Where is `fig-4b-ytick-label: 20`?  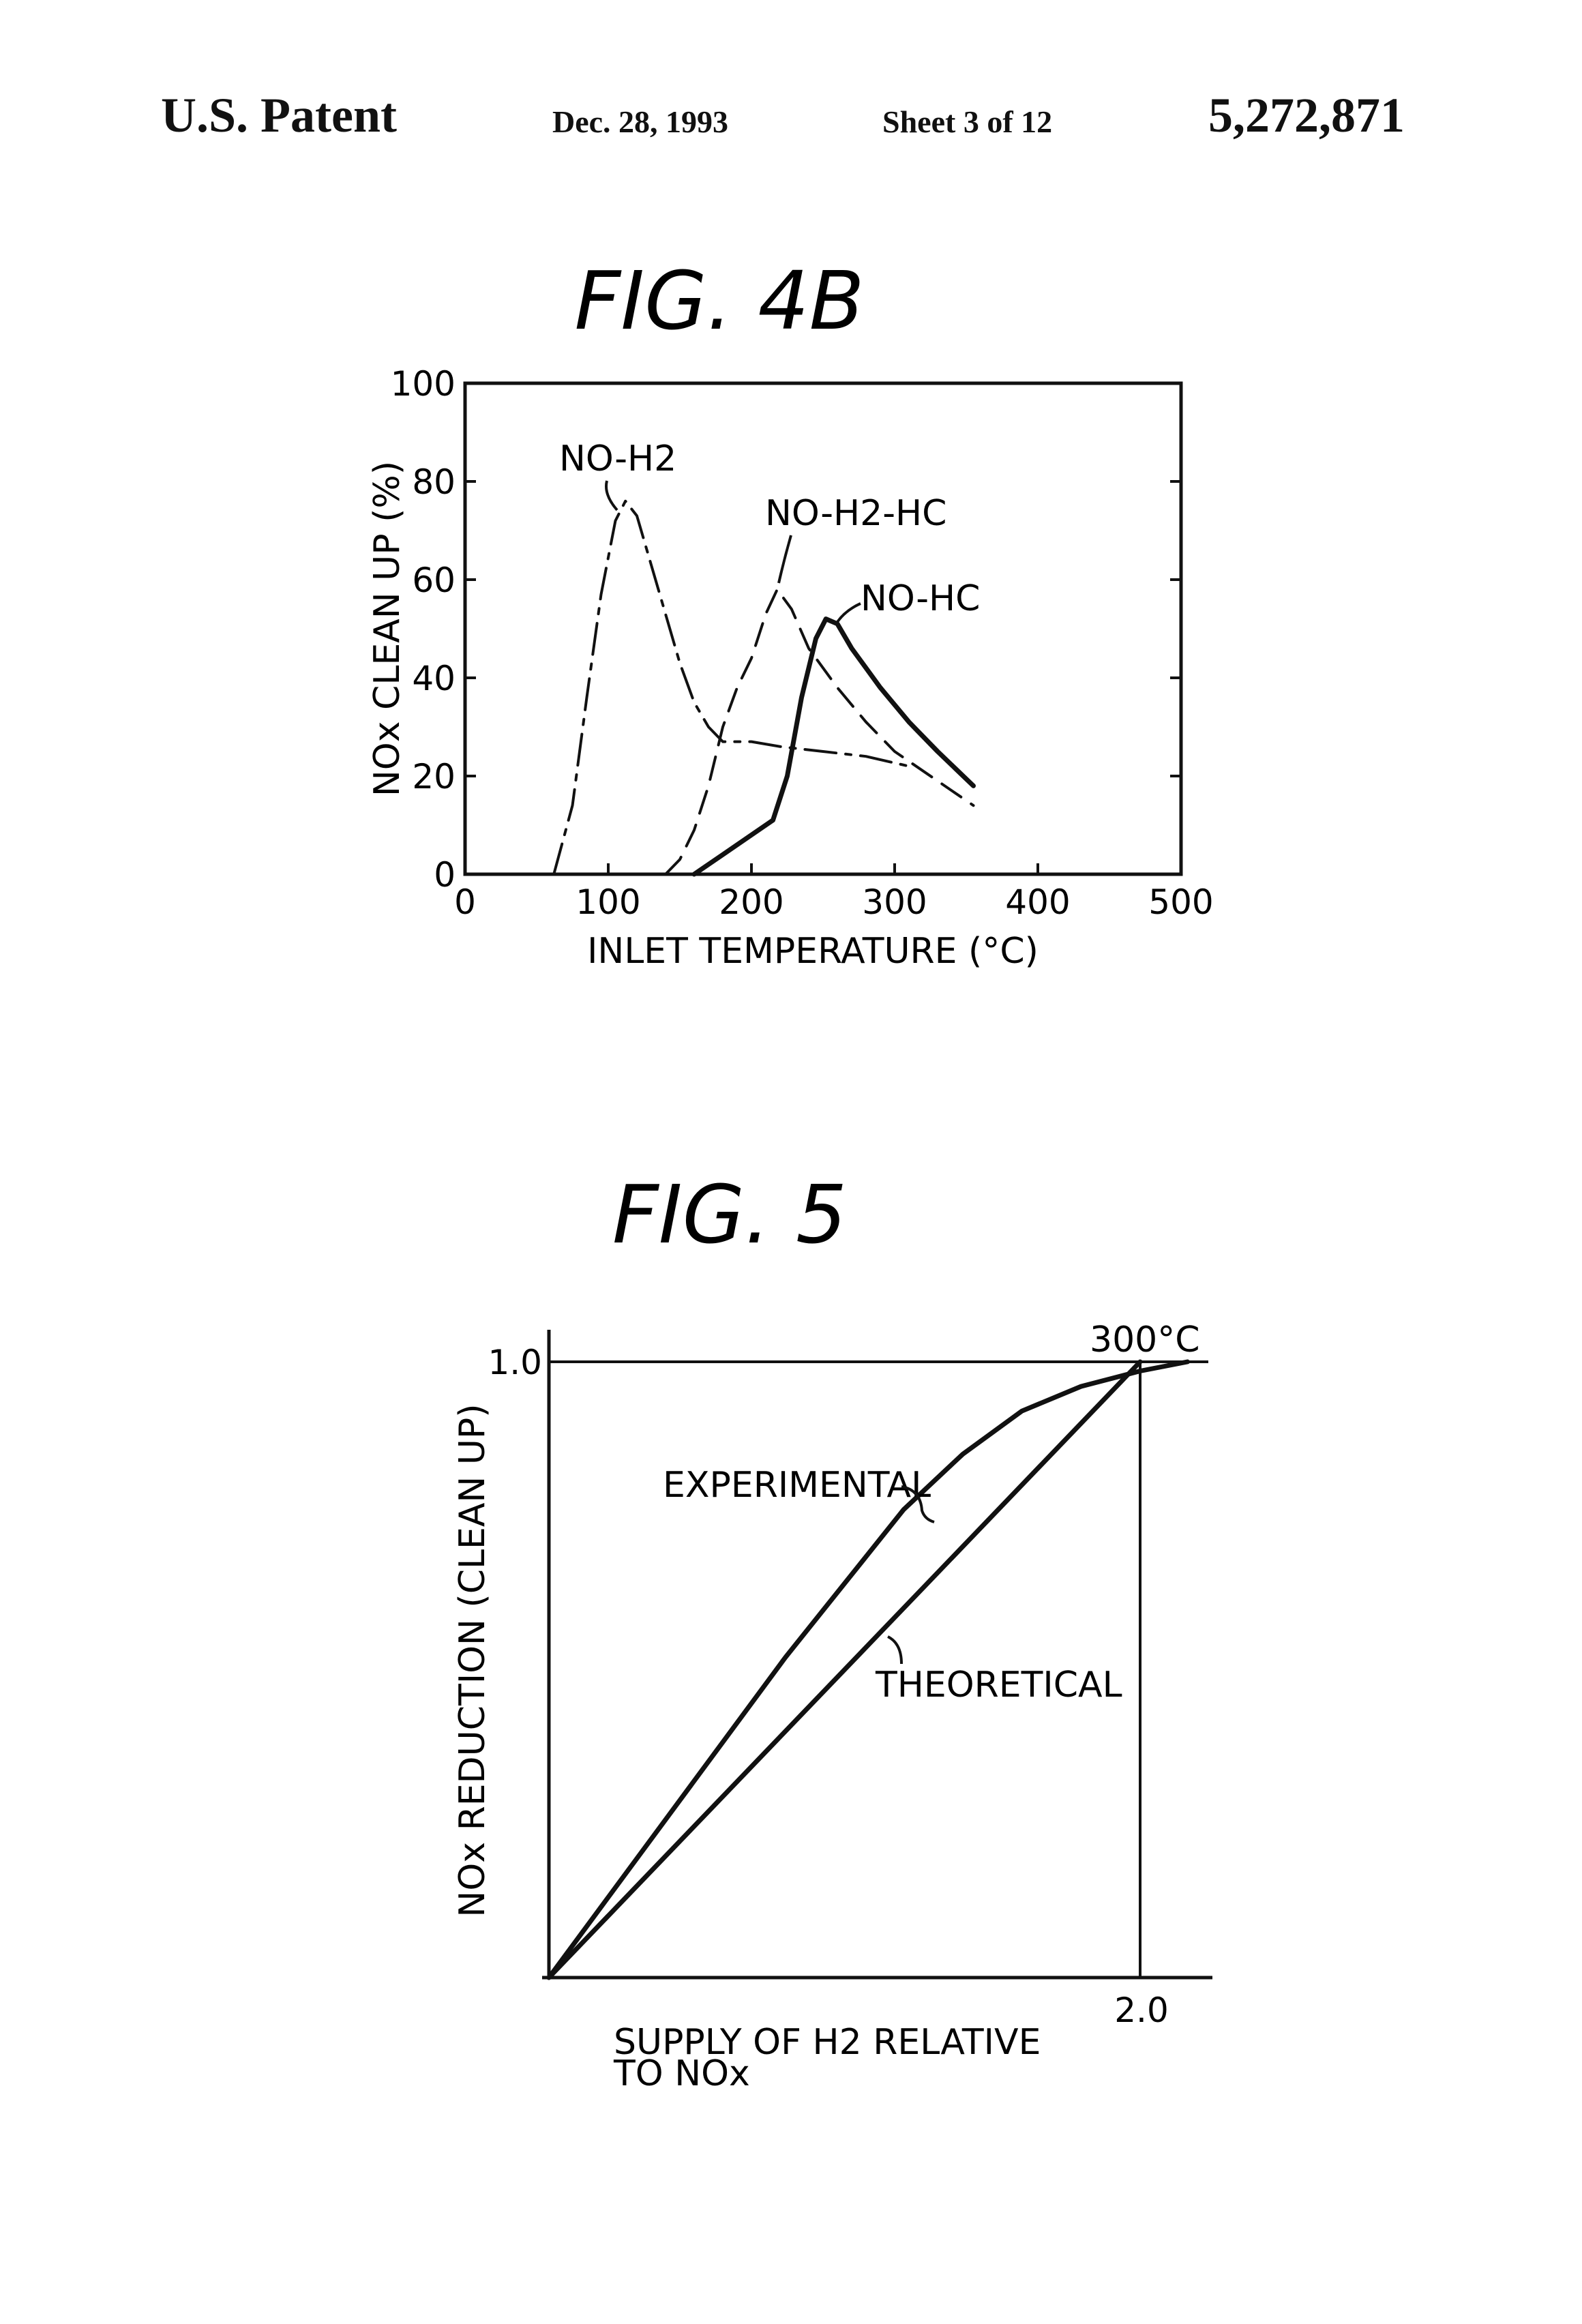 fig-4b-ytick-label: 20 is located at coordinates (434, 776).